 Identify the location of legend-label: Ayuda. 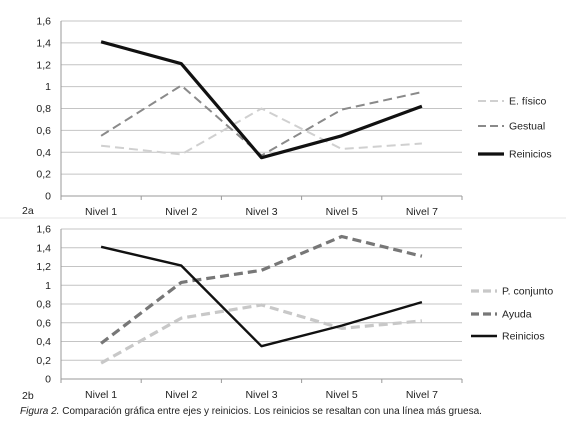
(517, 315).